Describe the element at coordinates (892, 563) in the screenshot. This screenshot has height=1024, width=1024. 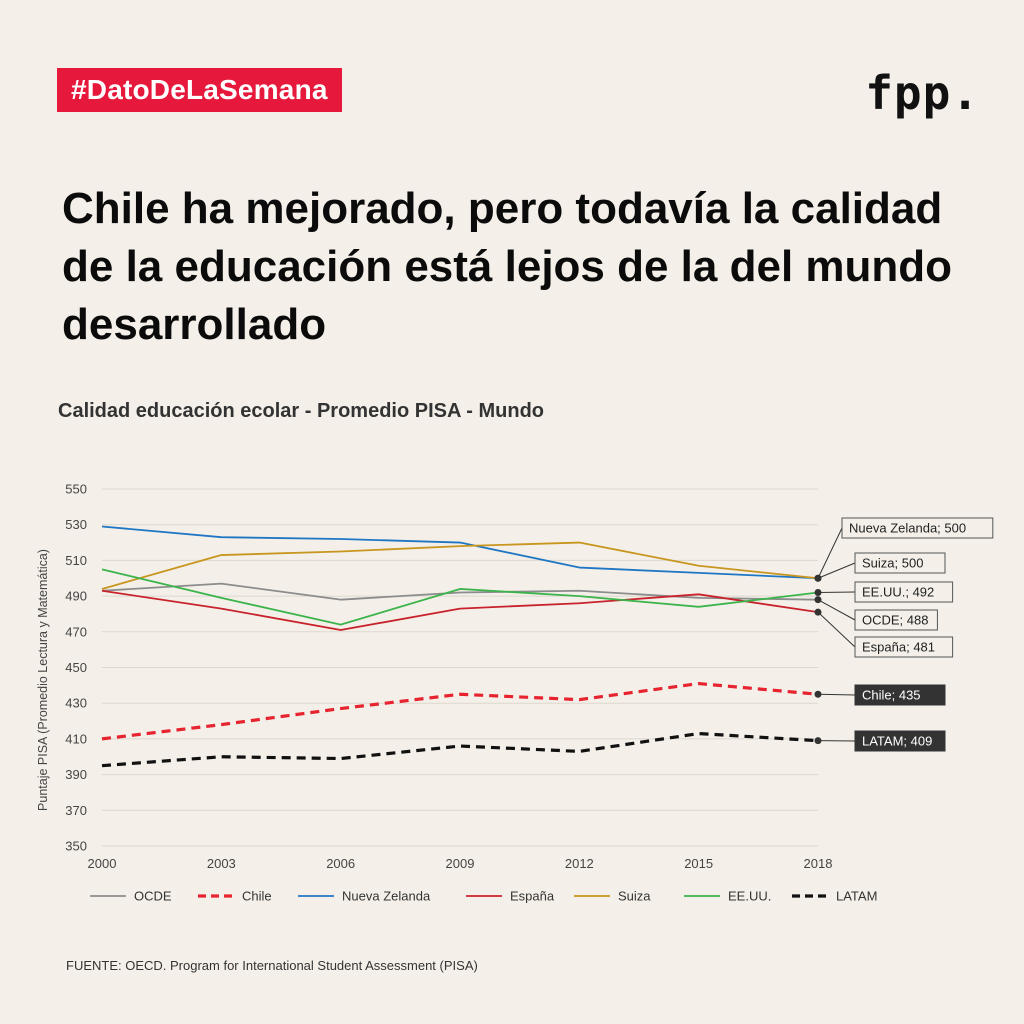
I see `annotation-label: Suiza; 500` at that location.